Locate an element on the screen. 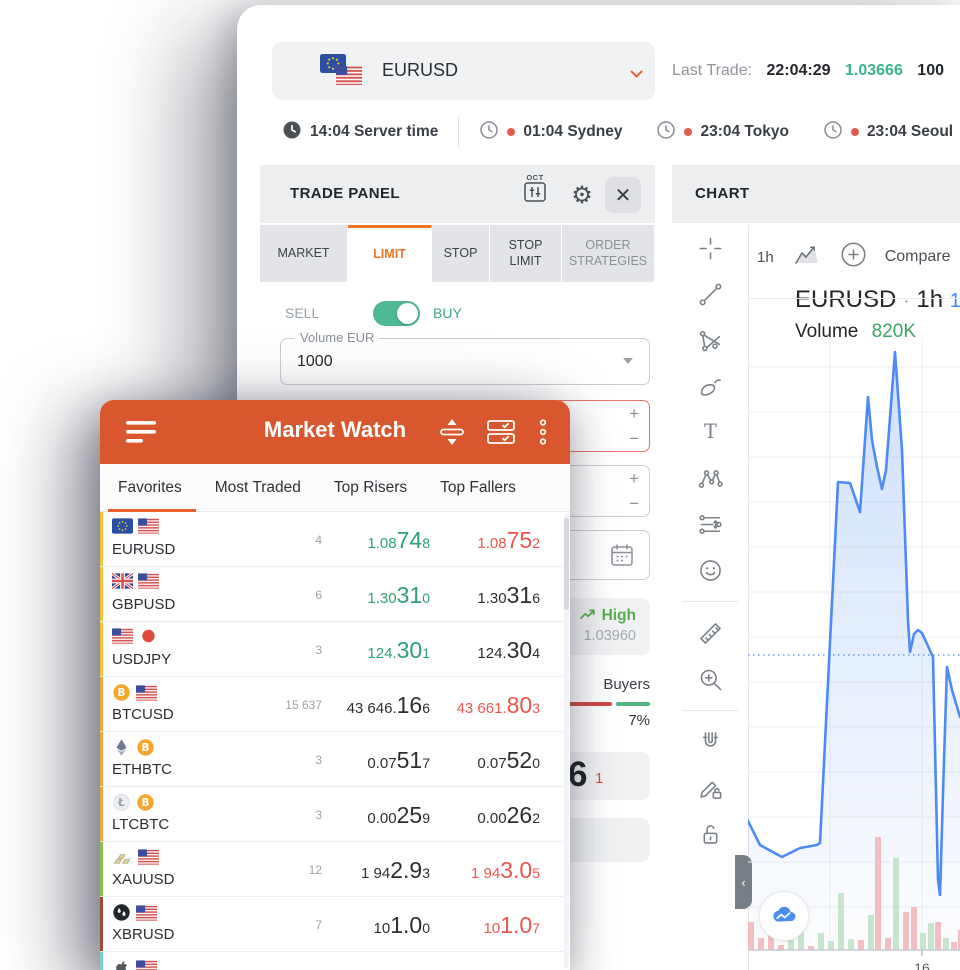 The image size is (960, 970). coin-eth-icon is located at coordinates (121, 747).